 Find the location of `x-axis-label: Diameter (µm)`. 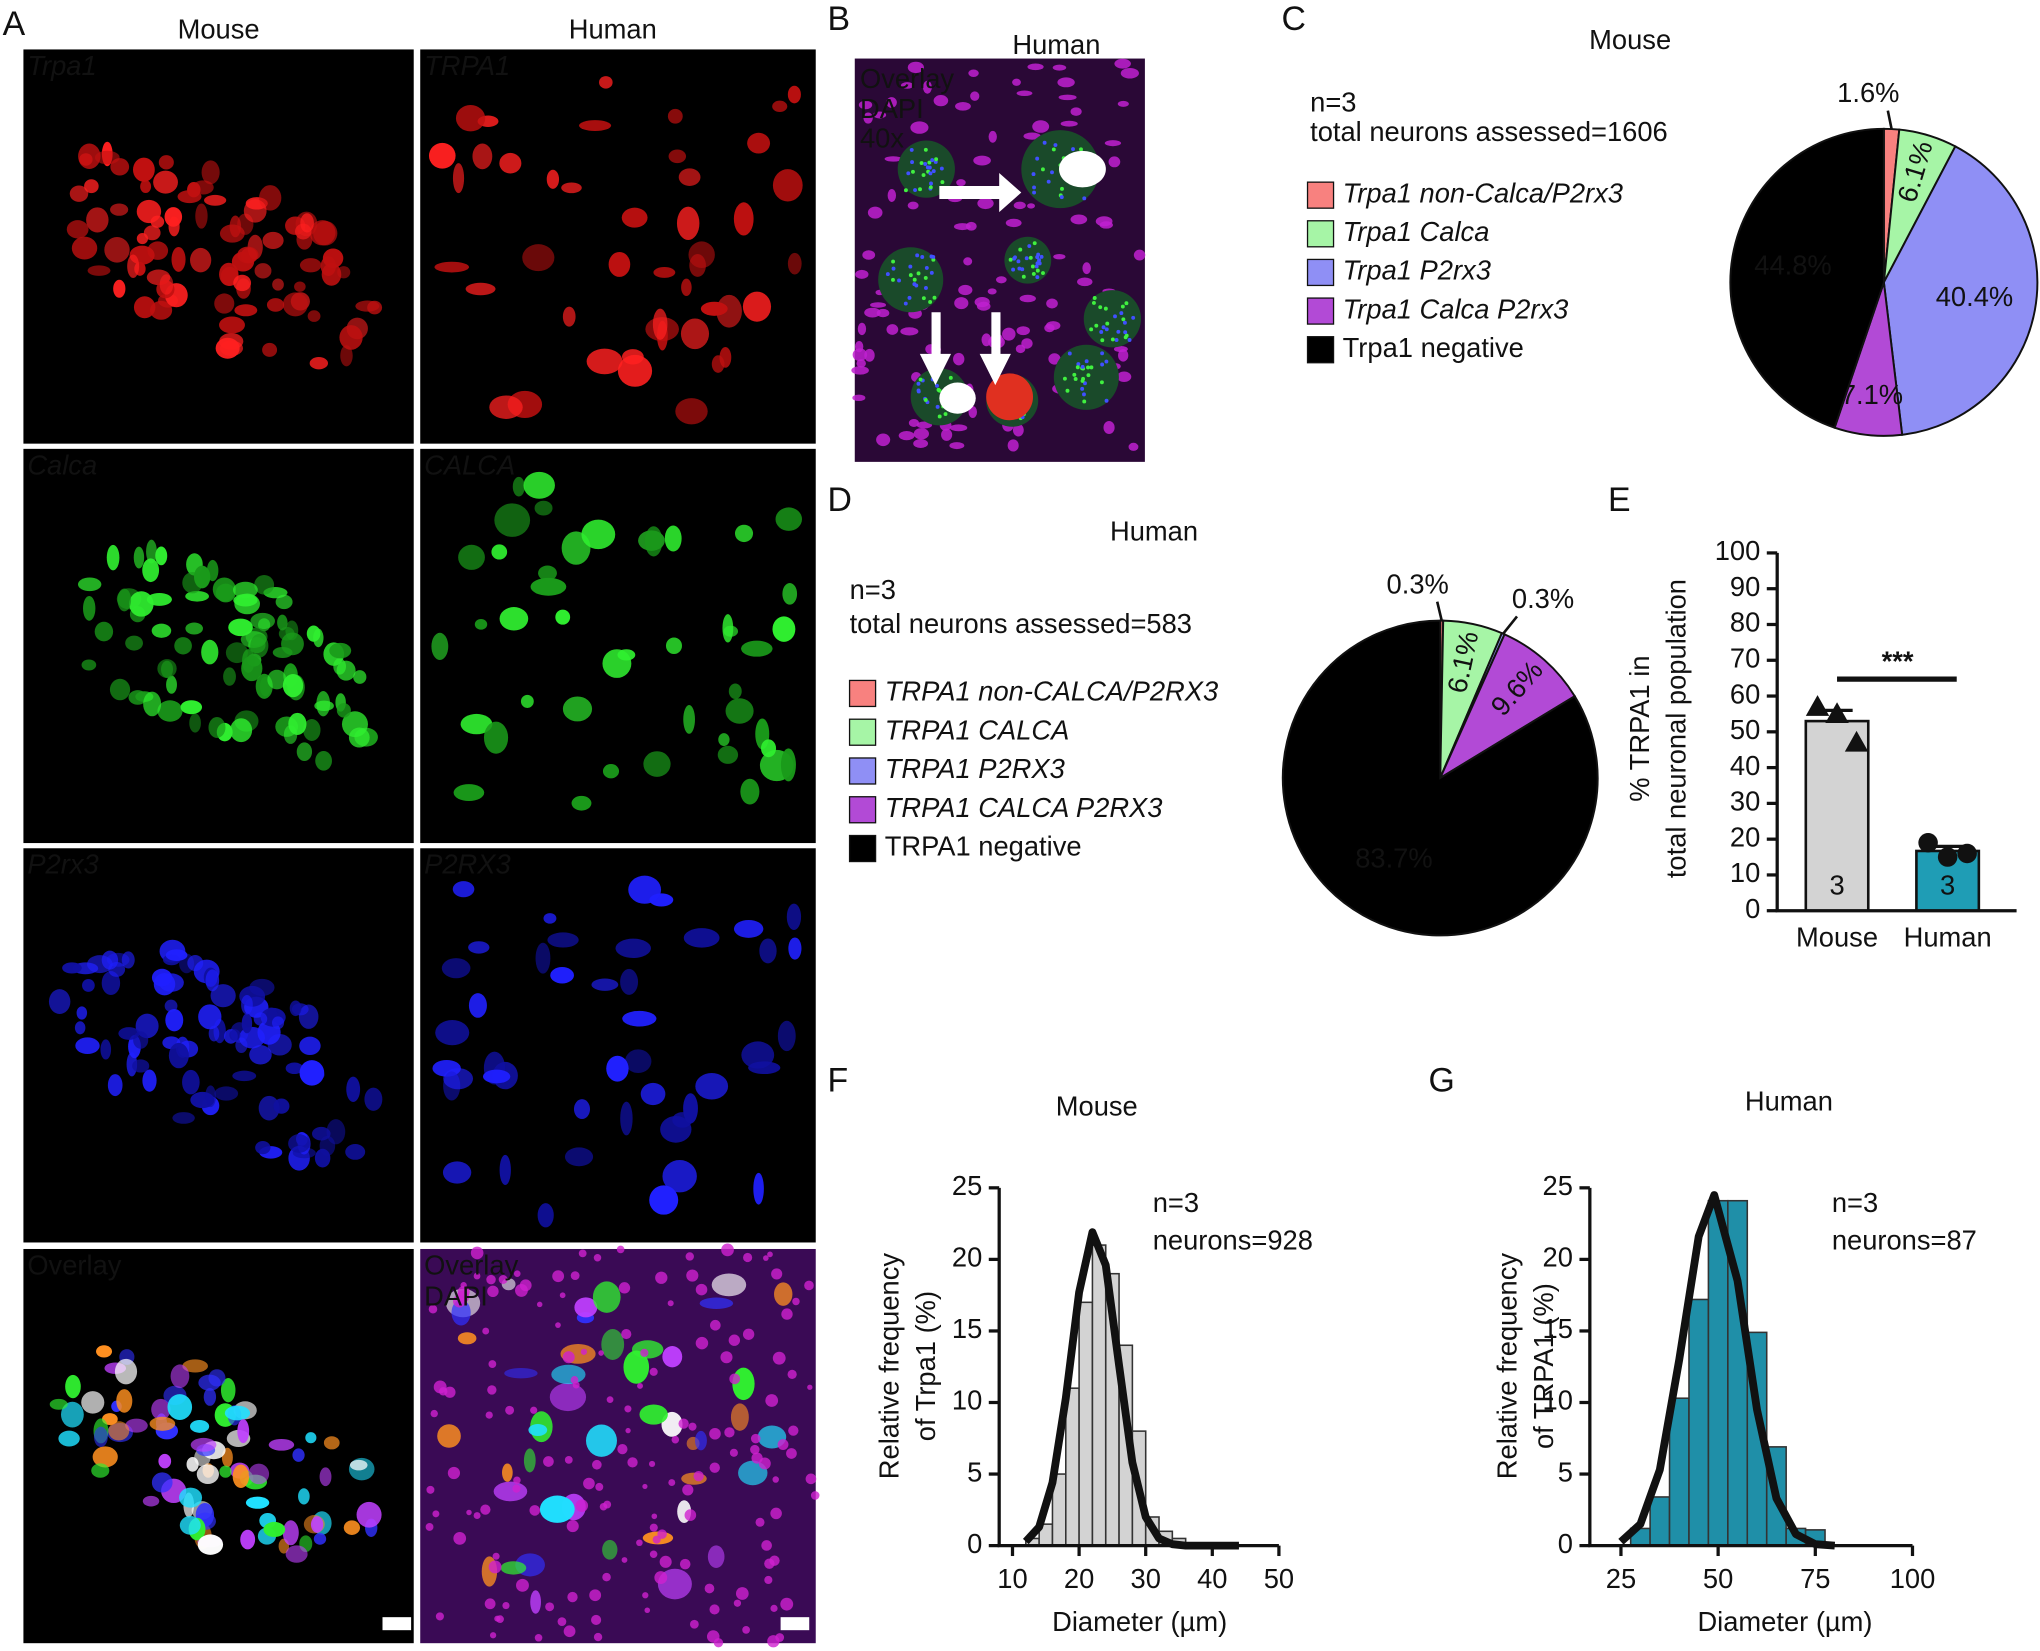

x-axis-label: Diameter (µm) is located at coordinates (1784, 1621).